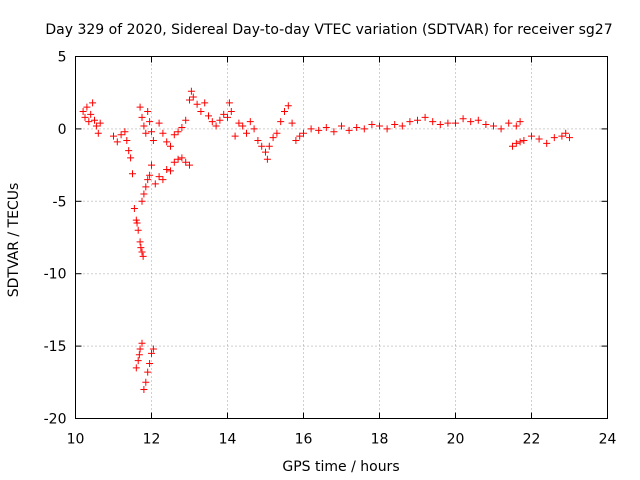  What do you see at coordinates (62, 130) in the screenshot?
I see `y-tick-label: 0` at bounding box center [62, 130].